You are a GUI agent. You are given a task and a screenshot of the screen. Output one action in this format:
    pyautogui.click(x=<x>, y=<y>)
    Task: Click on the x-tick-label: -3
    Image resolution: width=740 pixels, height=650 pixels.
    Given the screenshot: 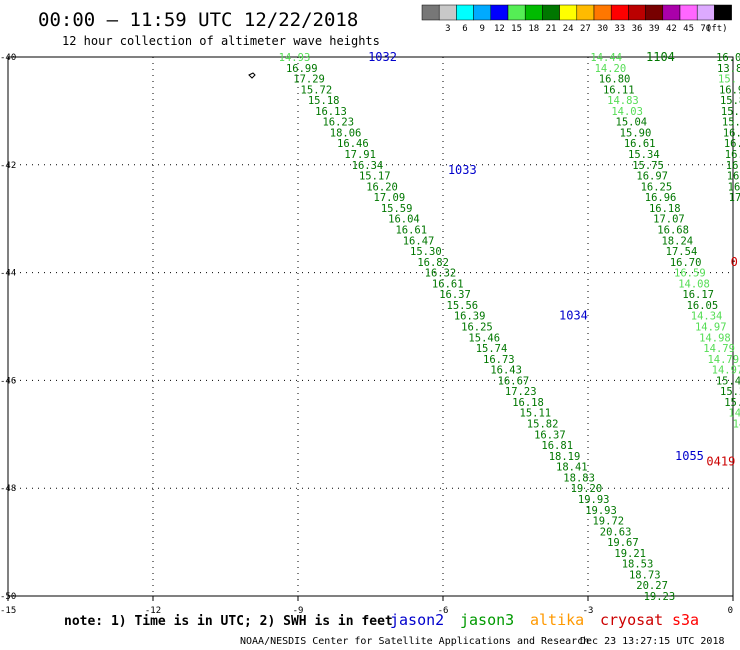 What is the action you would take?
    pyautogui.click(x=588, y=611)
    